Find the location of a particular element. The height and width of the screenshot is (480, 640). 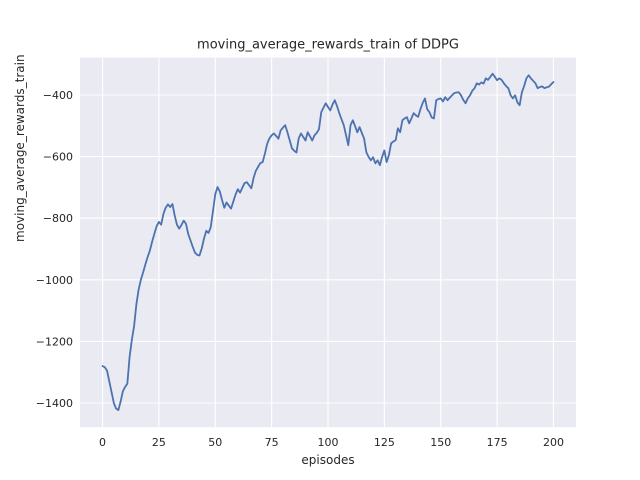

x-tick-label: 200 is located at coordinates (553, 442).